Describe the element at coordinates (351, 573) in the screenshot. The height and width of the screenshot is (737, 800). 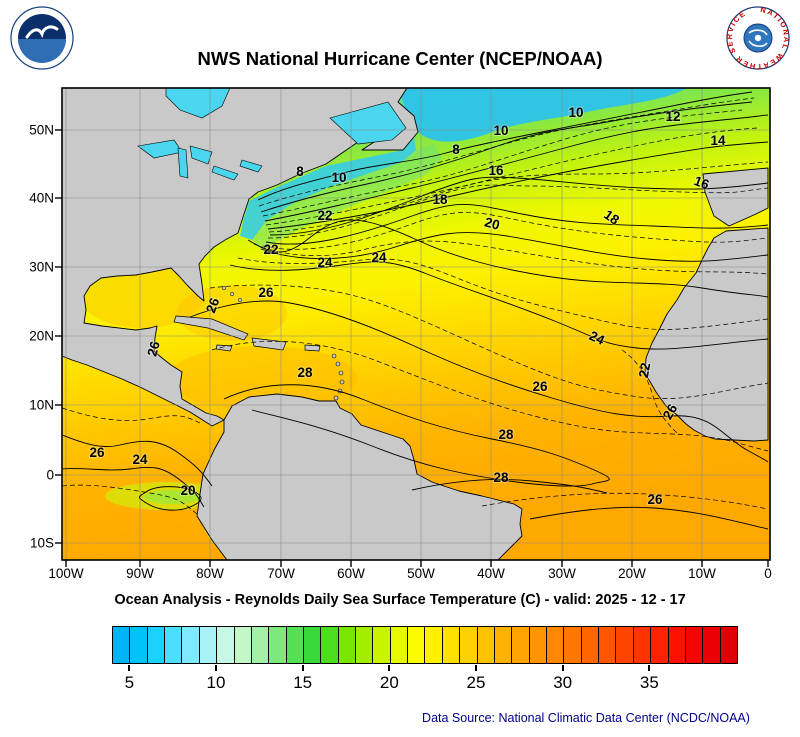
I see `lon-tick-label-60W: 60W` at that location.